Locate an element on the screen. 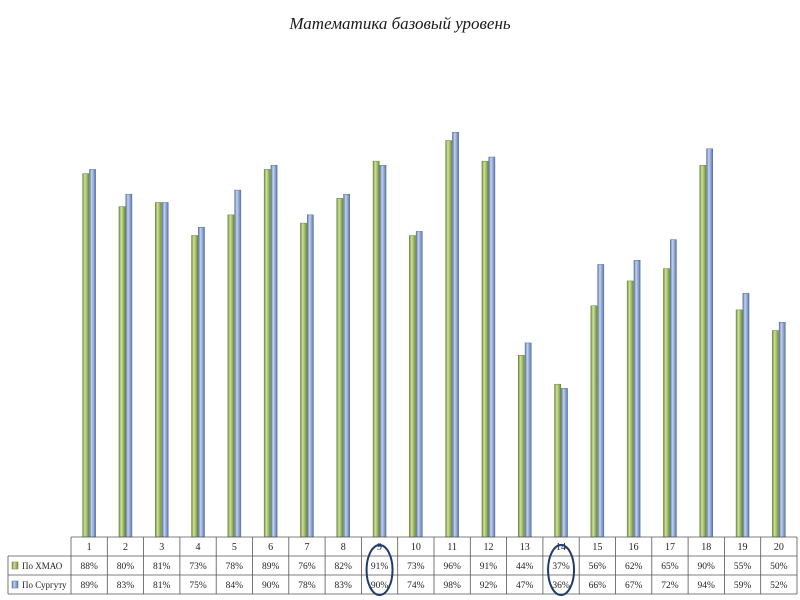 Image resolution: width=800 pixels, height=600 pixels. category-label: 4 is located at coordinates (198, 547).